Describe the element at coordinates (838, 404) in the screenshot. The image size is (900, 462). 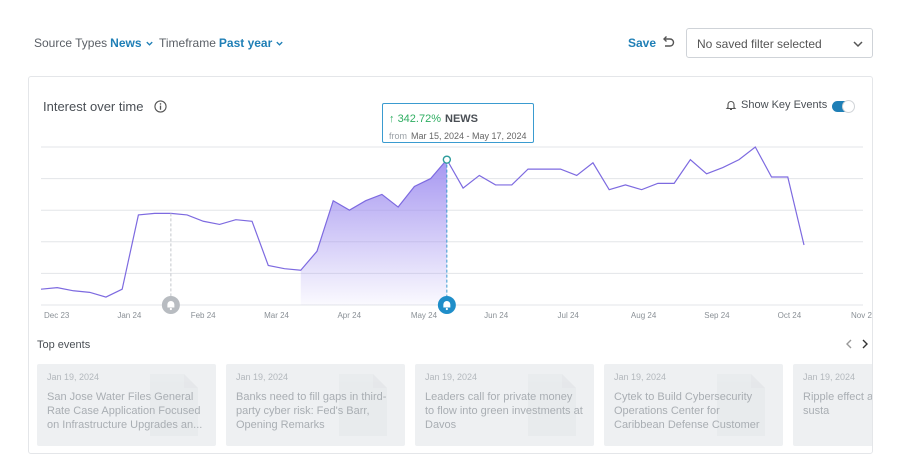
I see `event-title: Ripple effect attitudes ca toward susta` at that location.